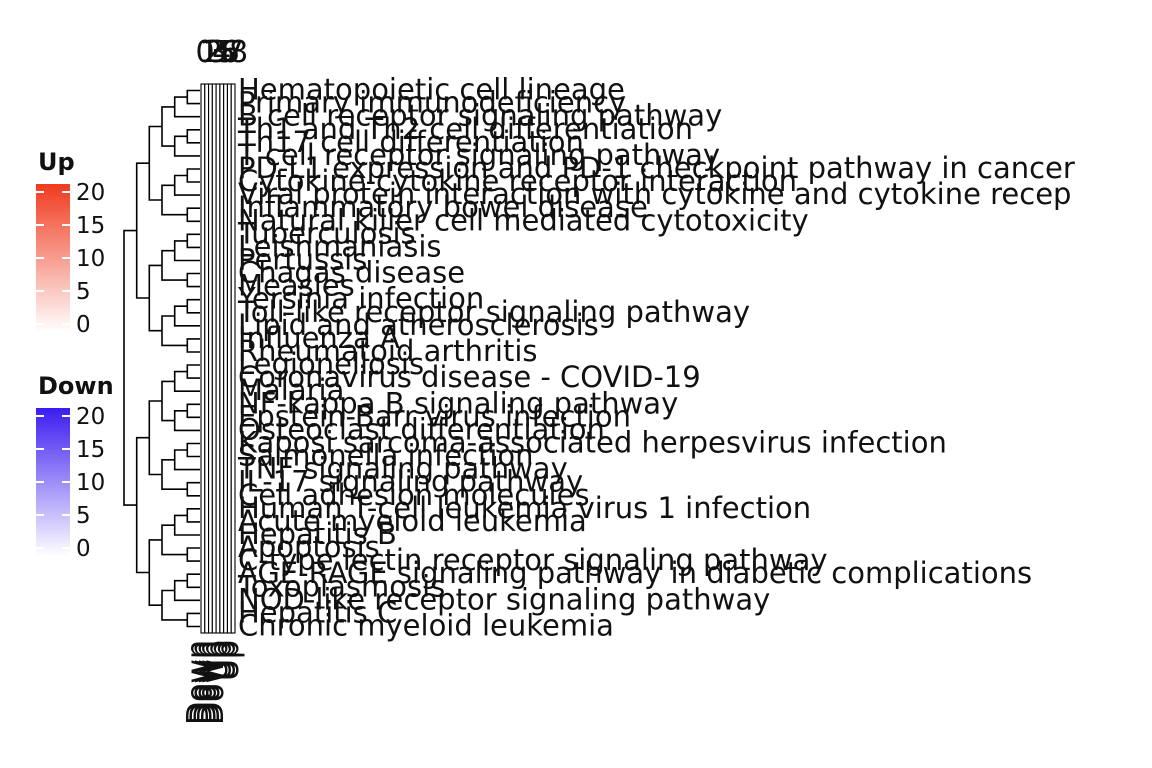  I want to click on legend-tick-label: 10, so click(90, 259).